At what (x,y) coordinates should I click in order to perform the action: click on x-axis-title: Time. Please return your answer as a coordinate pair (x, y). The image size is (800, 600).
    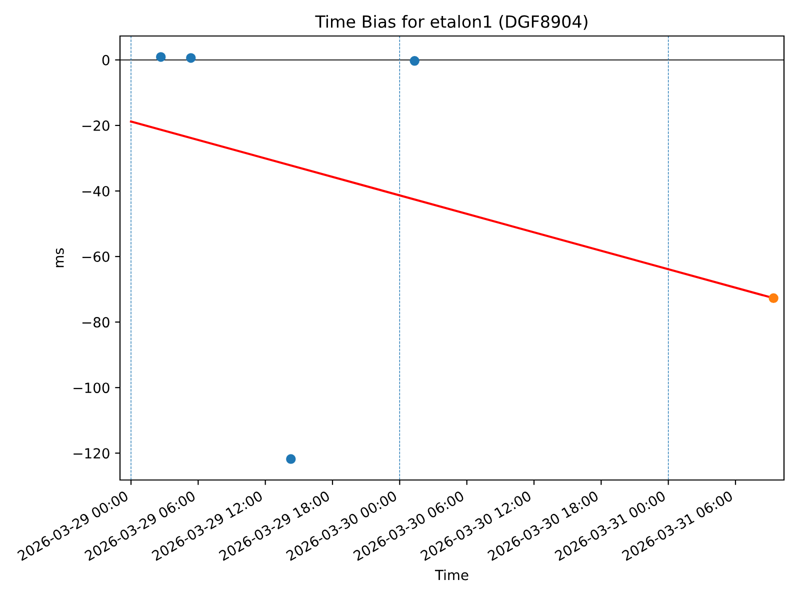
    Looking at the image, I should click on (451, 574).